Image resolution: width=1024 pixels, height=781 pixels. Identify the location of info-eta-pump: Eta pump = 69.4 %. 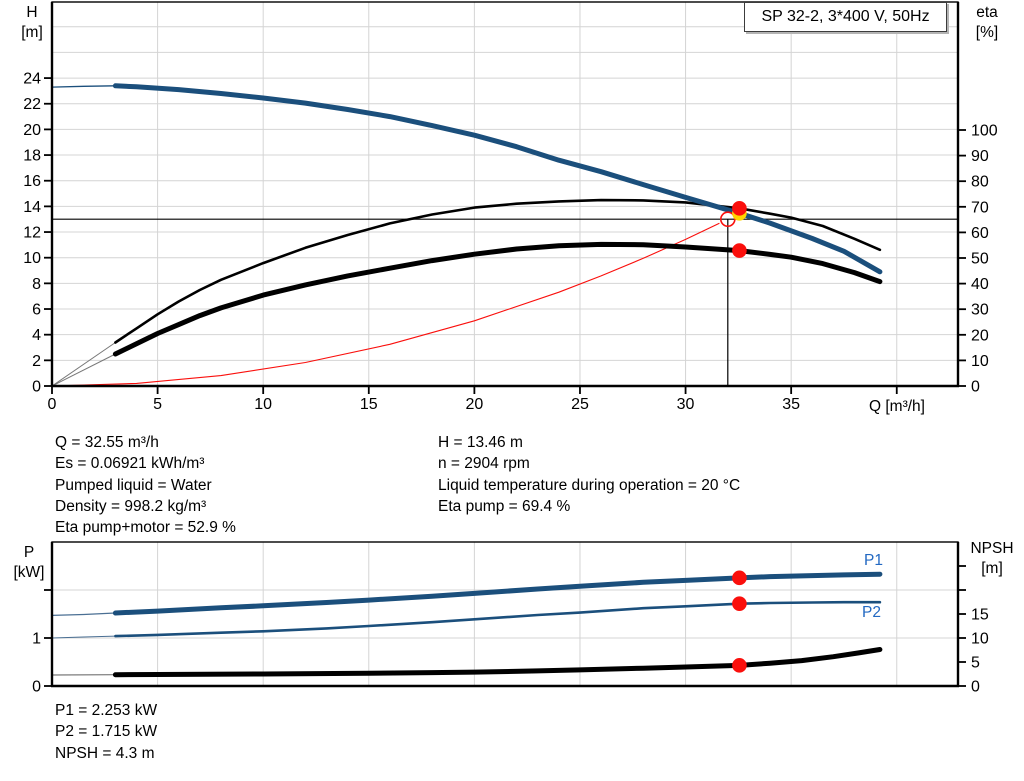
(504, 506).